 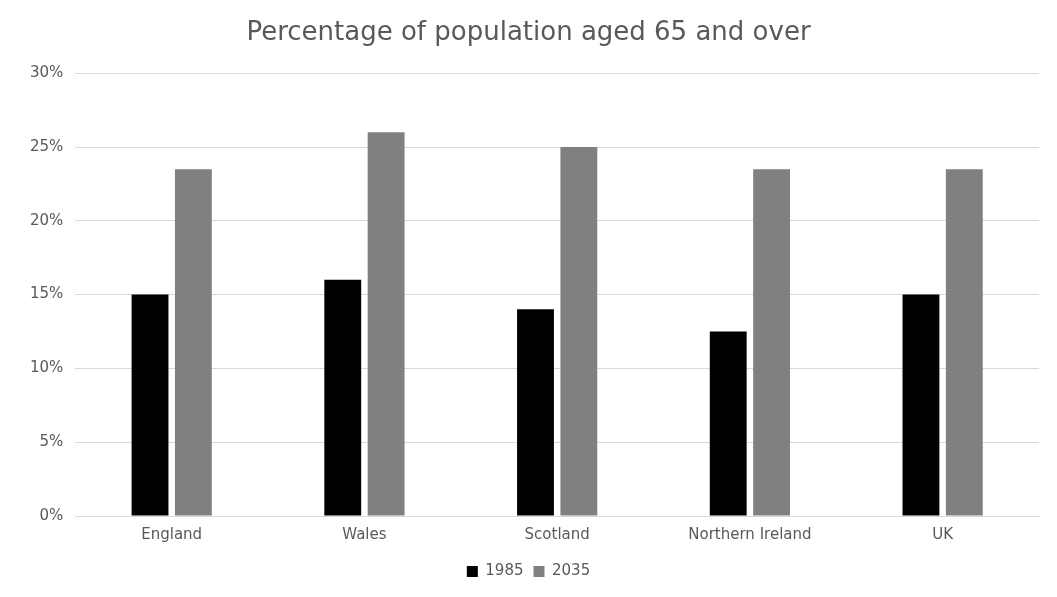 What do you see at coordinates (47, 219) in the screenshot?
I see `y-tick-label: 20%` at bounding box center [47, 219].